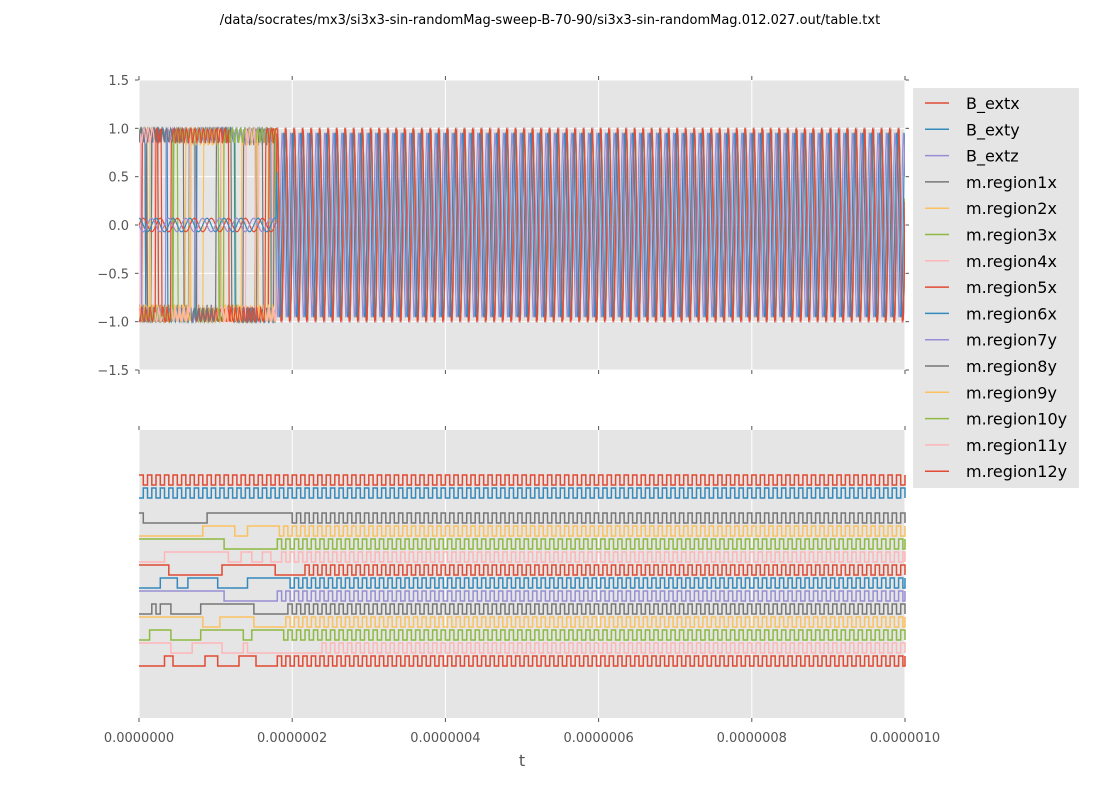  I want to click on legend-label: B_exty, so click(993, 130).